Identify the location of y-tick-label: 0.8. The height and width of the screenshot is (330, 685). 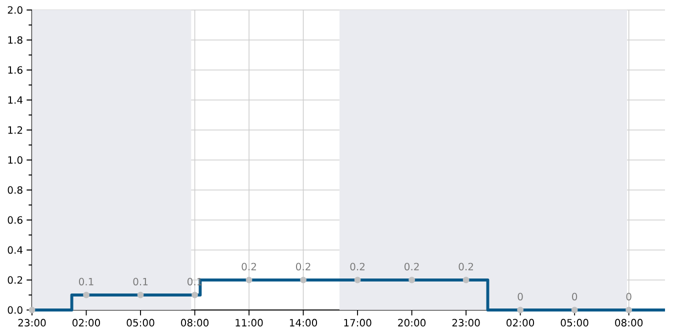
(15, 190).